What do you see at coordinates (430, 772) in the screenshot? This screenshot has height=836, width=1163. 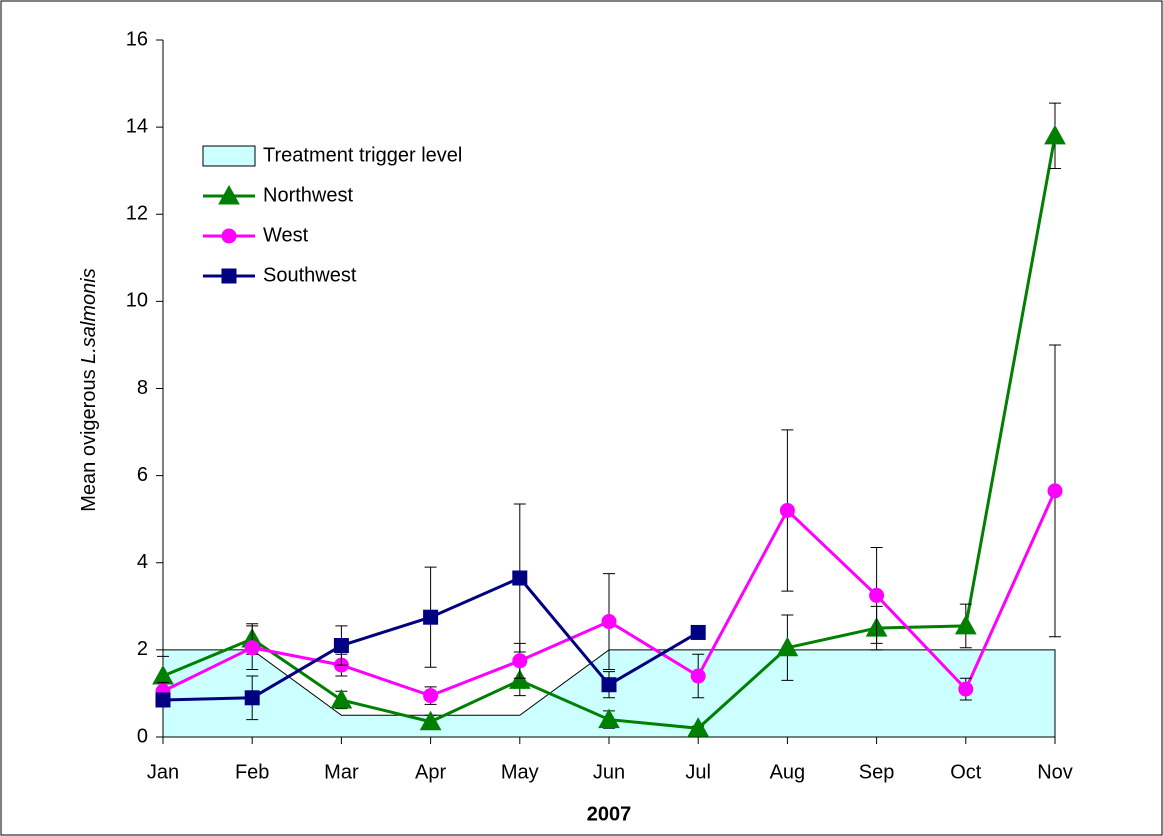 I see `x-tick-label: Apr` at bounding box center [430, 772].